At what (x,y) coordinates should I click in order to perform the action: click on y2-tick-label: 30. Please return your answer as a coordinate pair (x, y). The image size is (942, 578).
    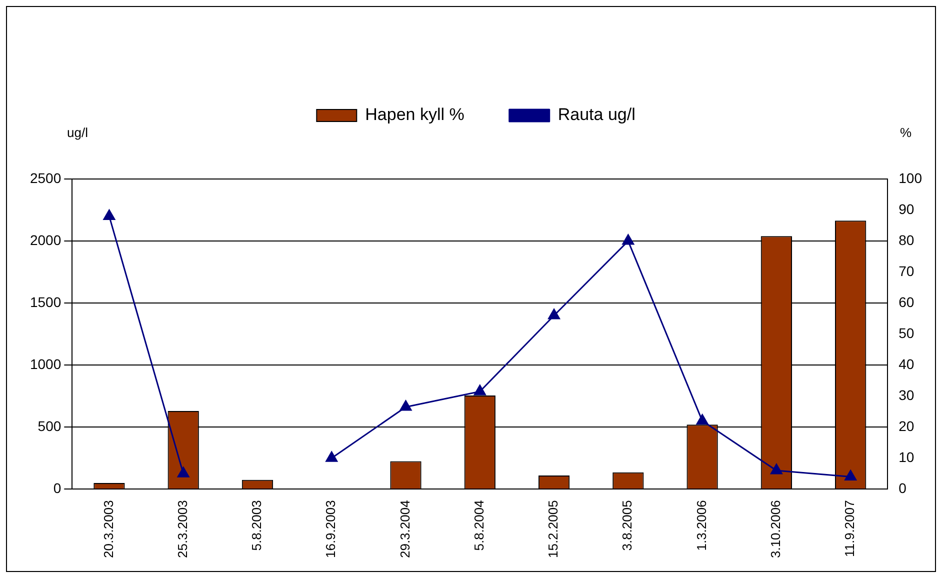
    Looking at the image, I should click on (906, 394).